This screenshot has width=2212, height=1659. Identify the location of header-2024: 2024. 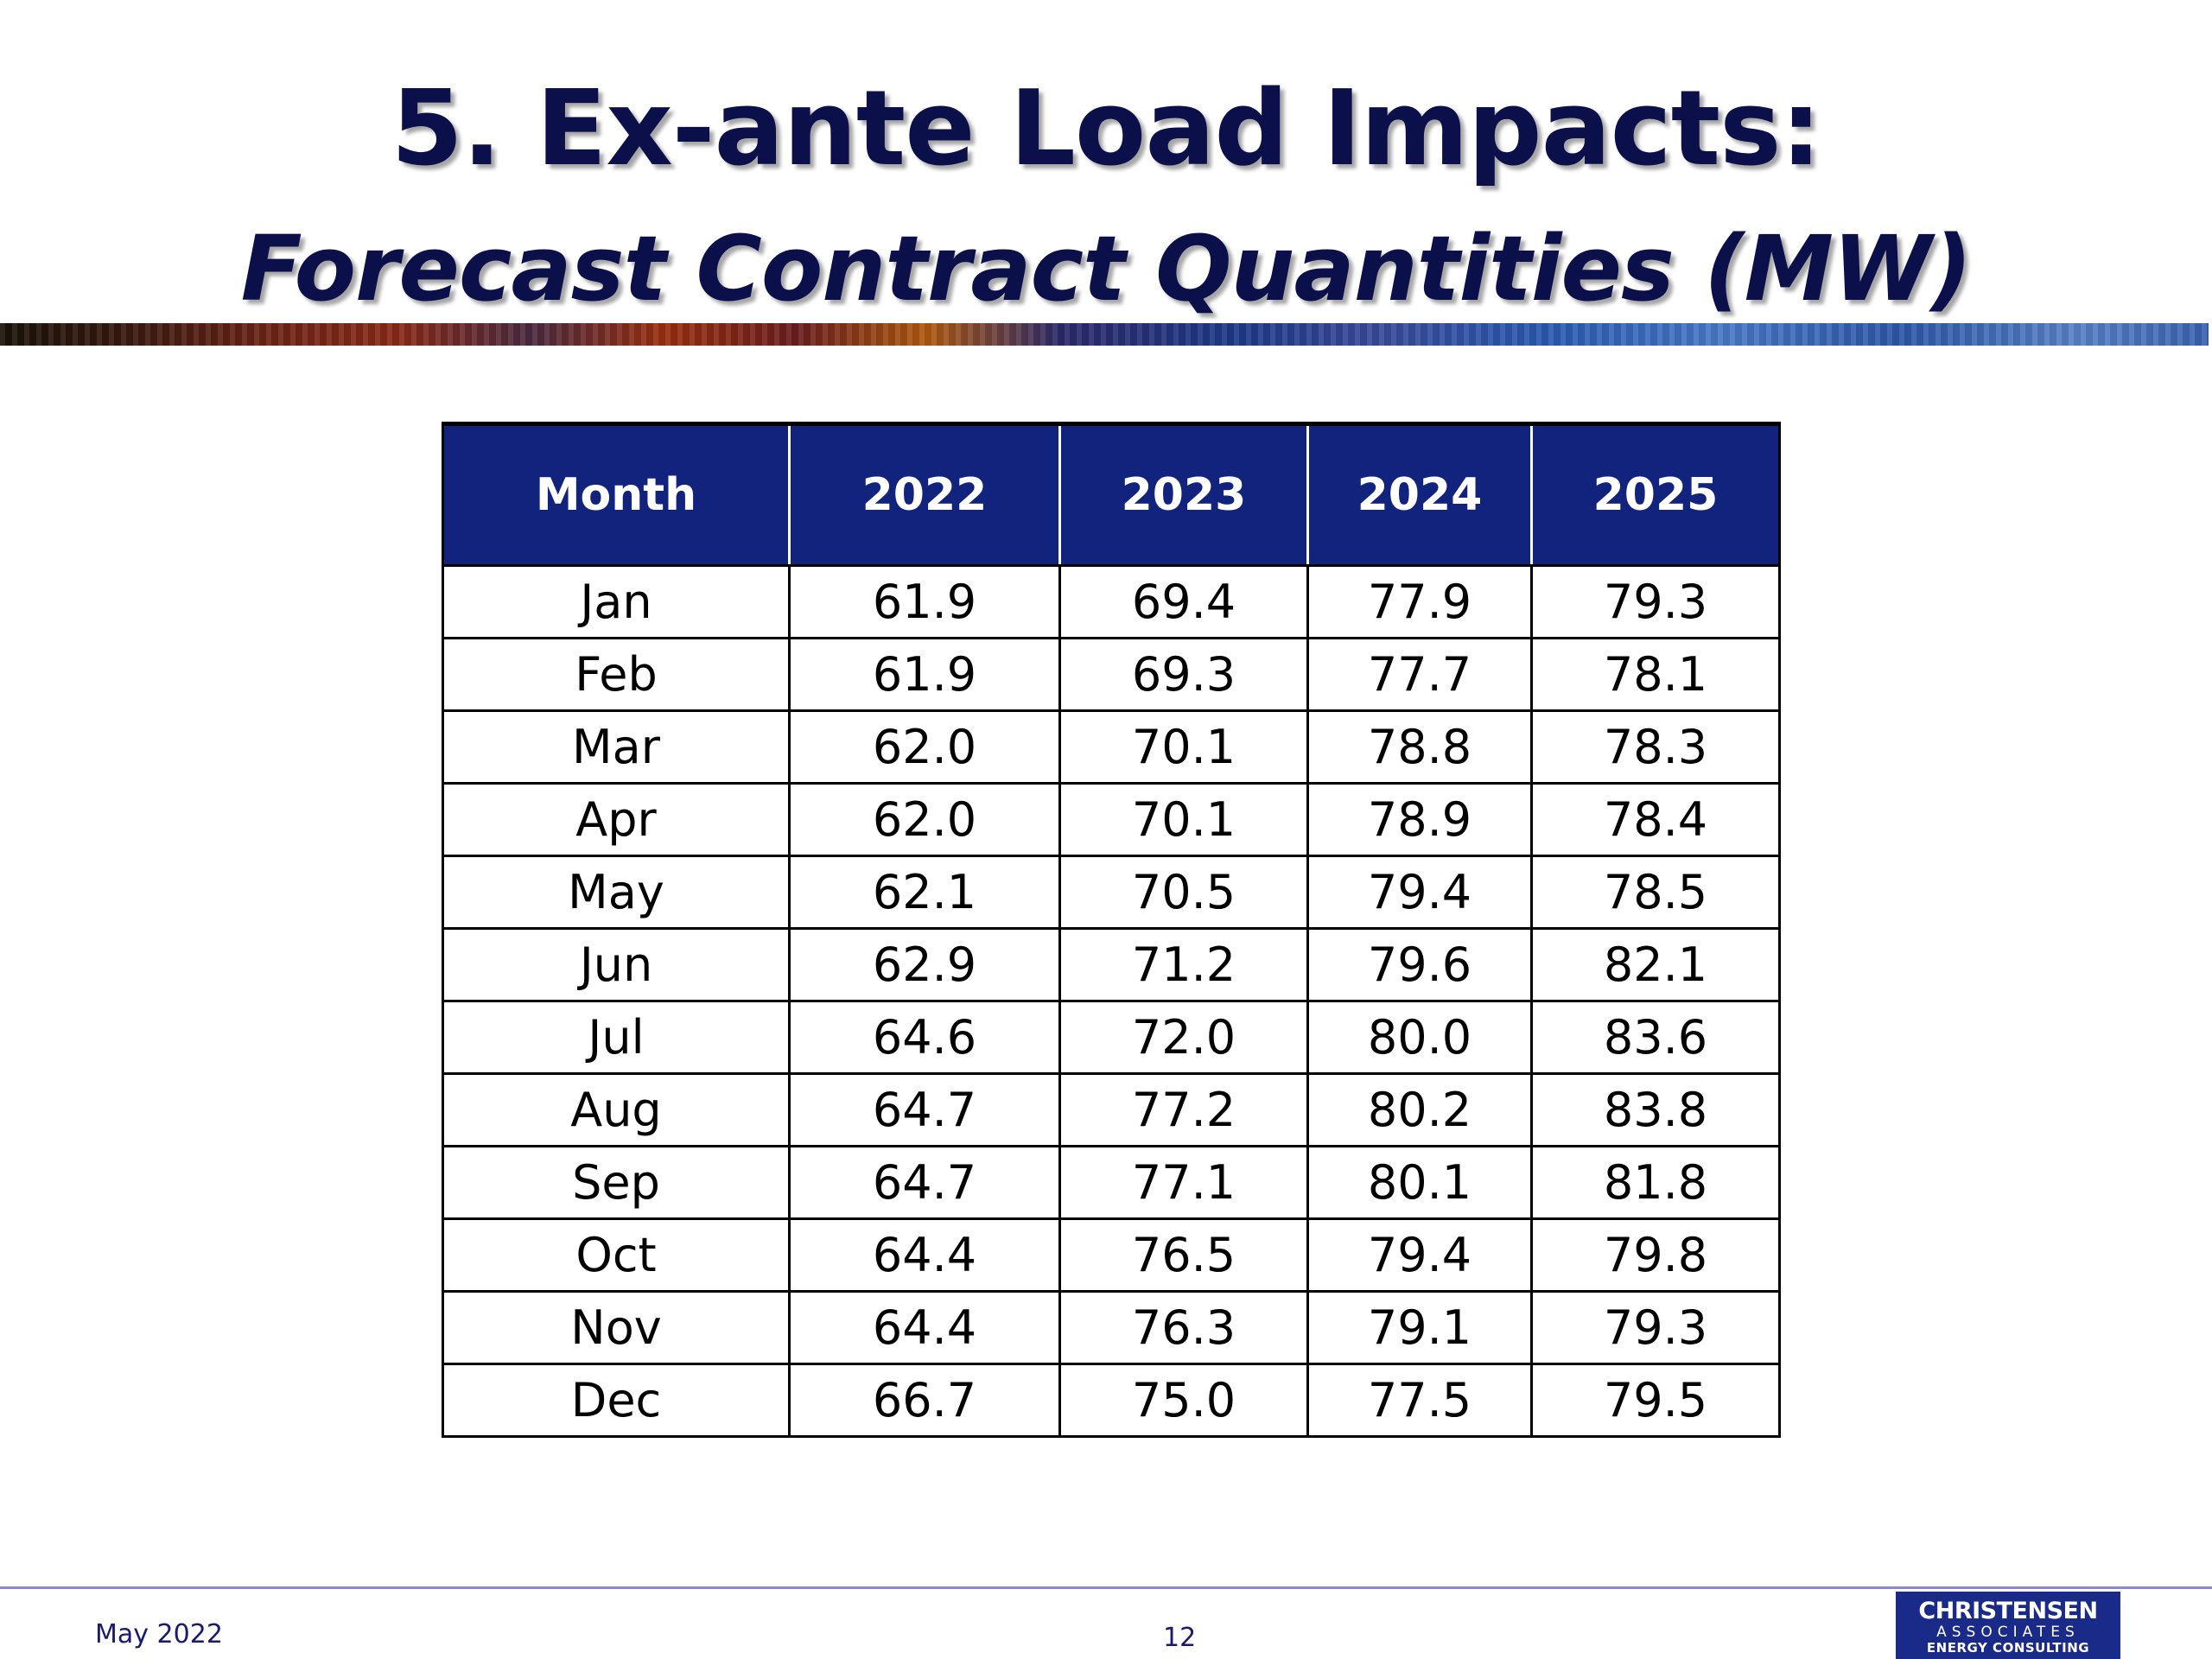
(1419, 494).